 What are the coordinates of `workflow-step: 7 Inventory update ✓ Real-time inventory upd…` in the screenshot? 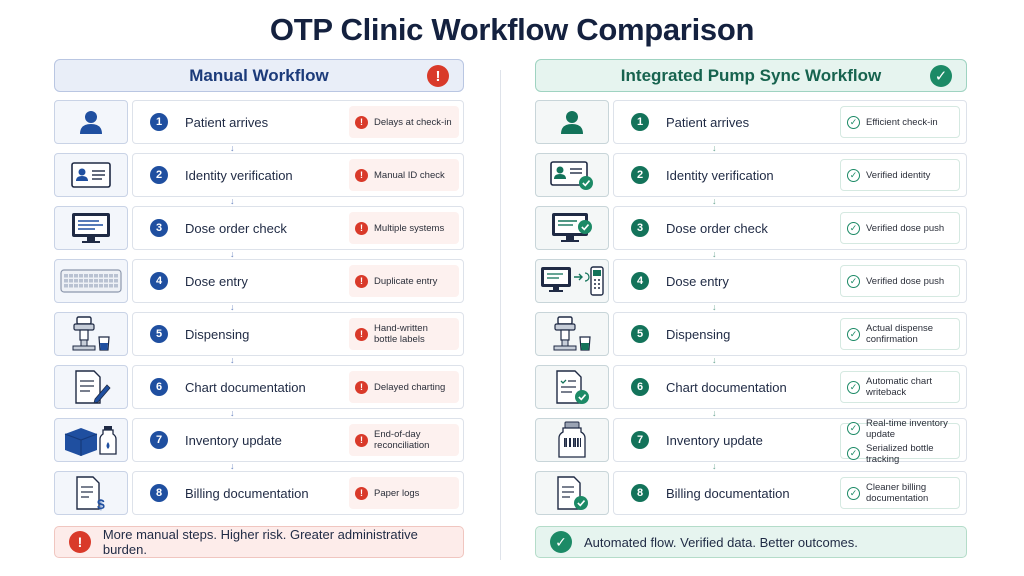 It's located at (751, 444).